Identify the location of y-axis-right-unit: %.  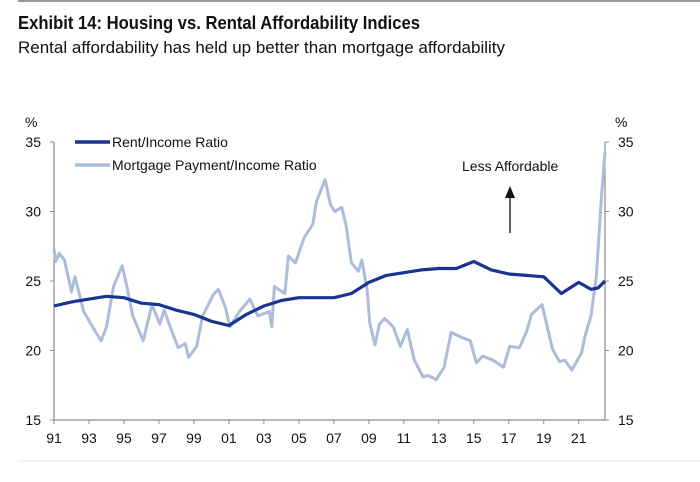
(621, 122).